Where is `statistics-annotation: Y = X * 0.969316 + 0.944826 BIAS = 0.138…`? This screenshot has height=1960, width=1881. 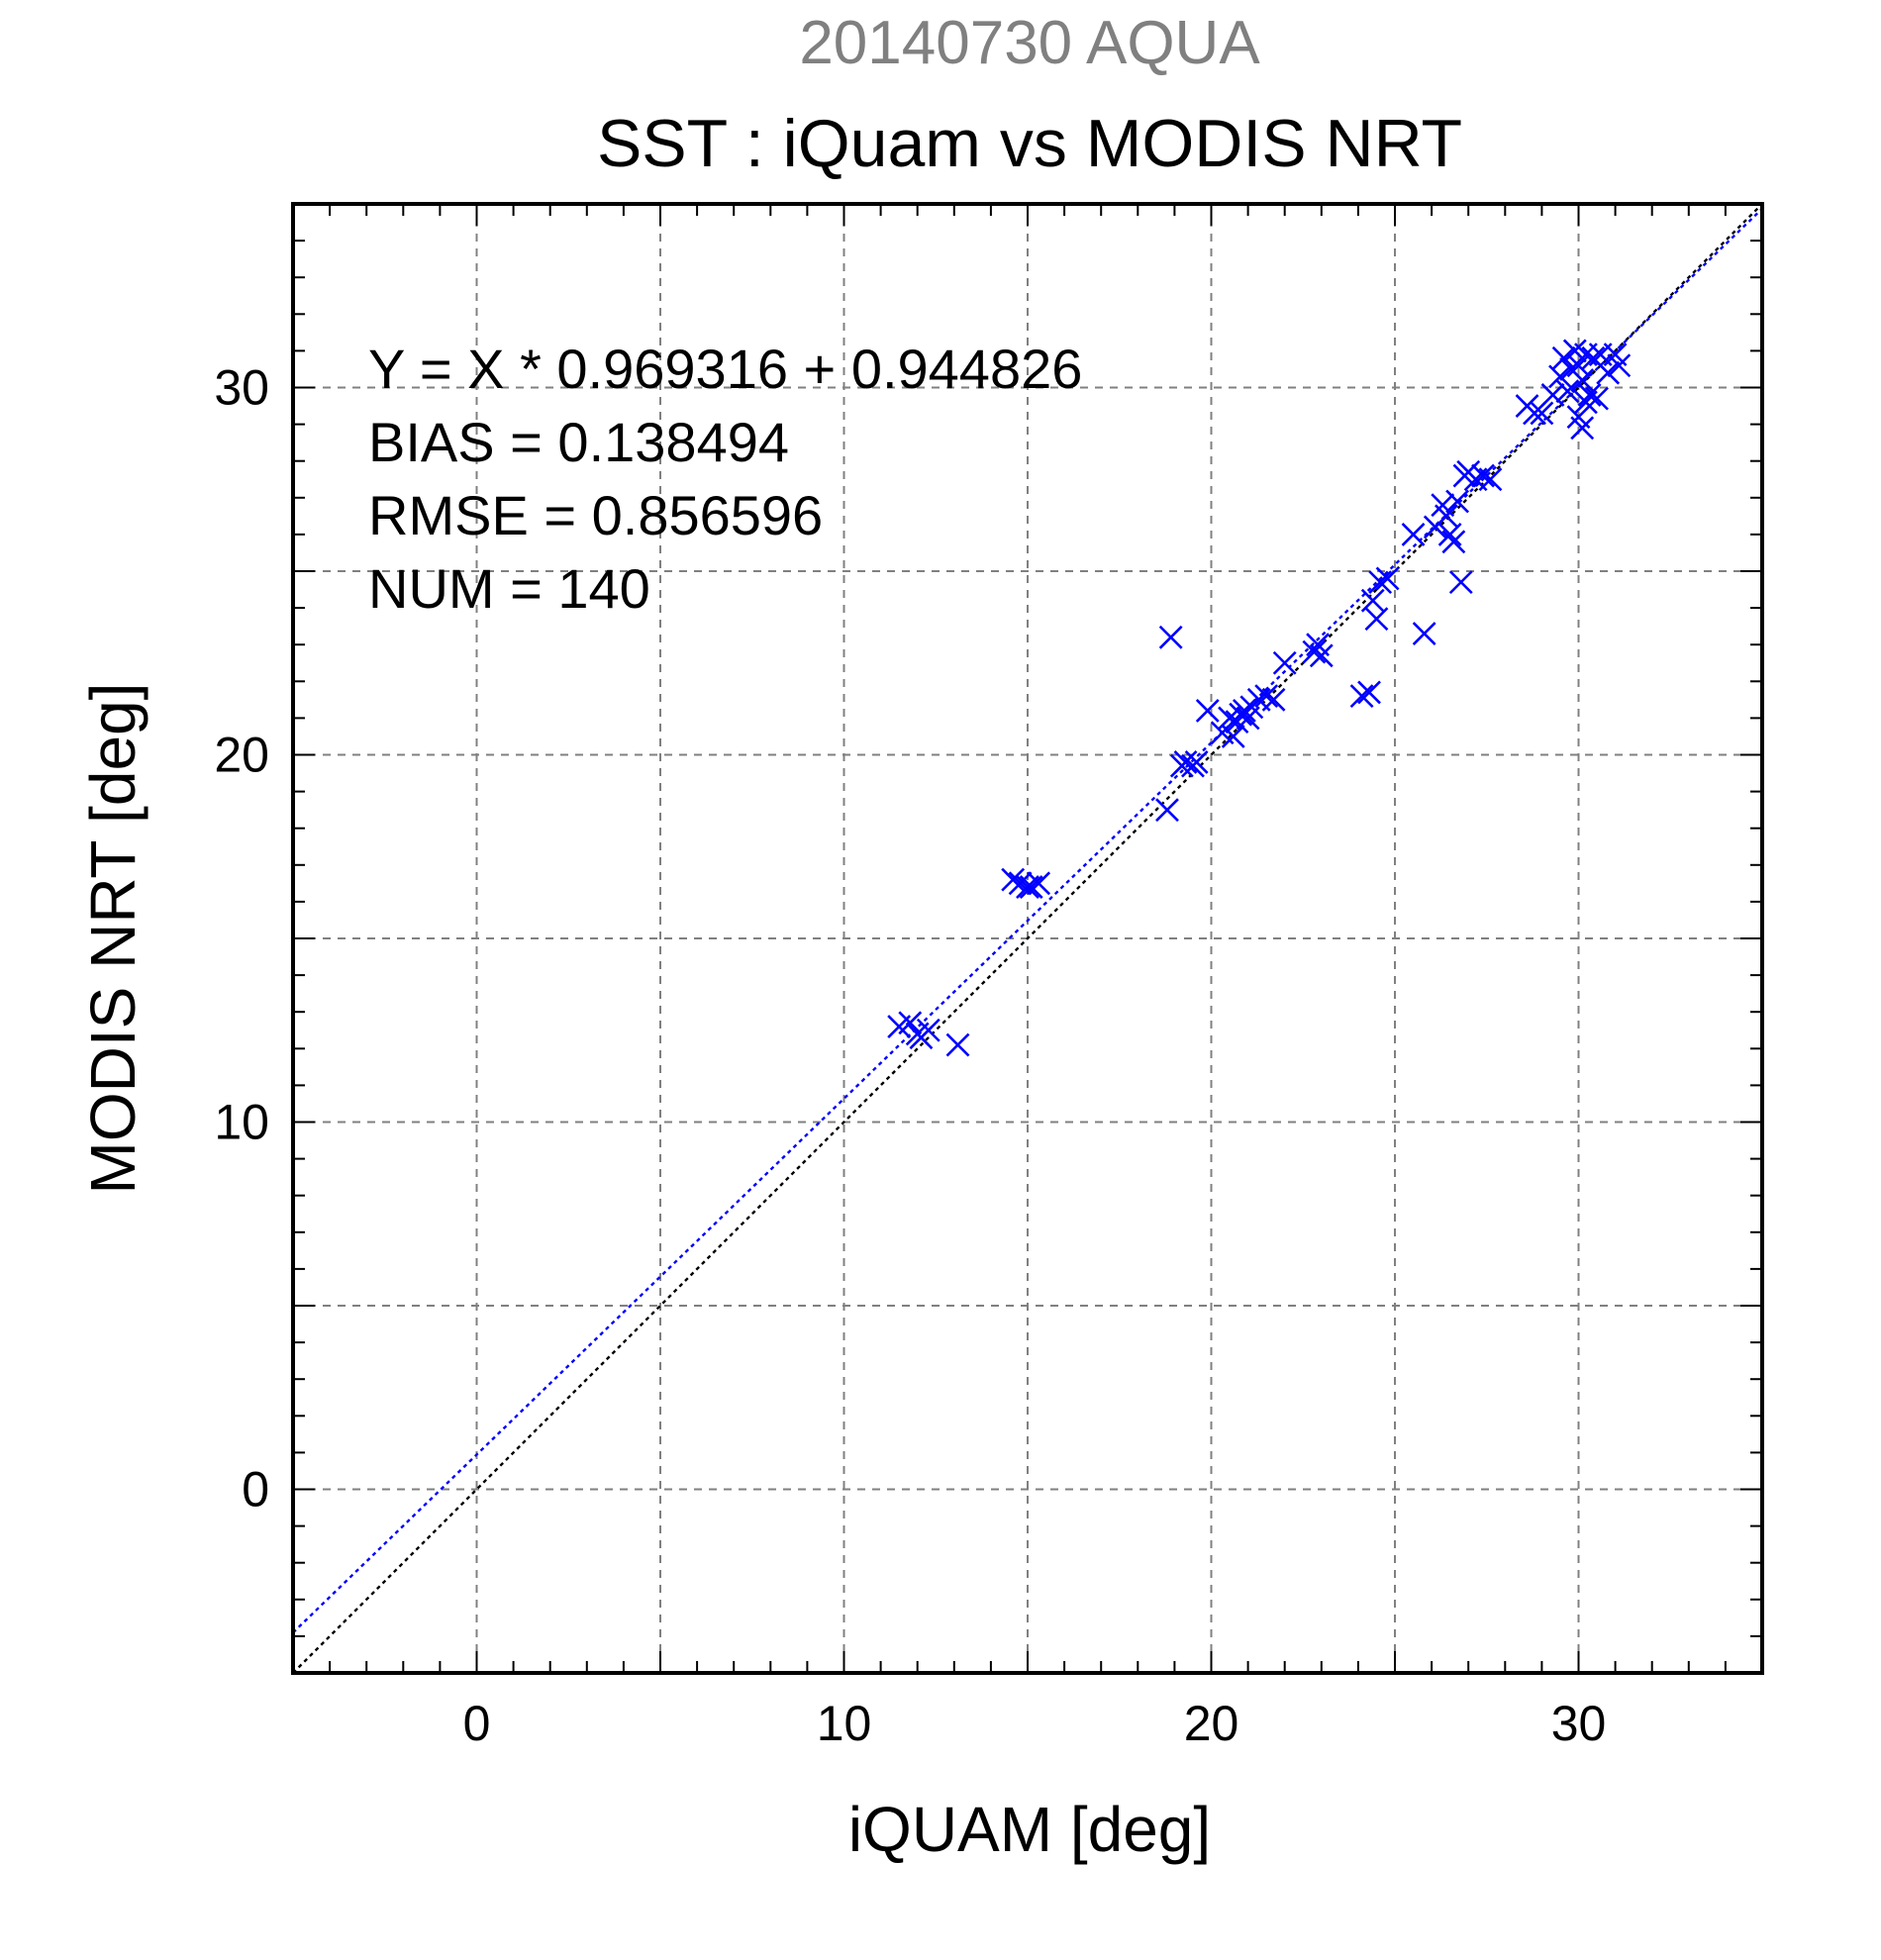
statistics-annotation: Y = X * 0.969316 + 0.944826 BIAS = 0.138… is located at coordinates (725, 479).